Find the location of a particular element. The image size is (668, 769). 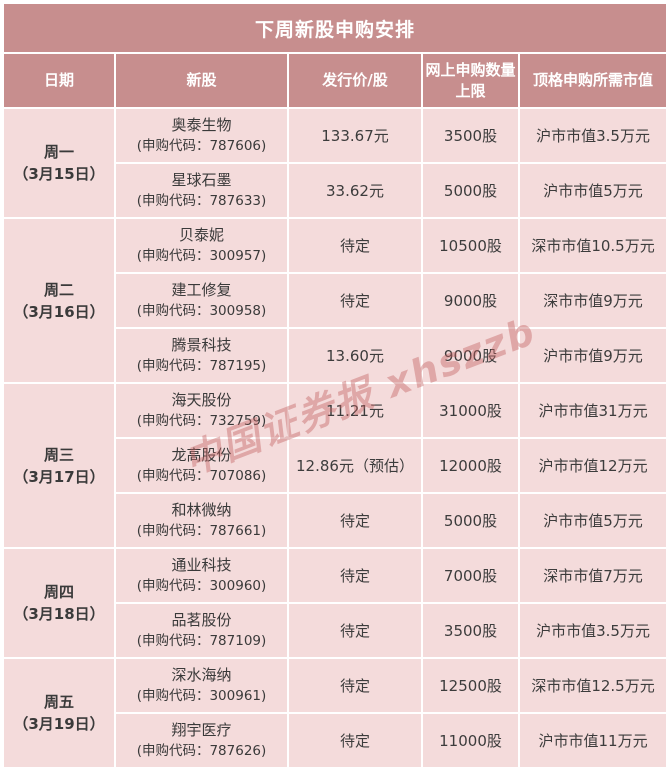

stock-name: 建工修复 is located at coordinates (201, 290).